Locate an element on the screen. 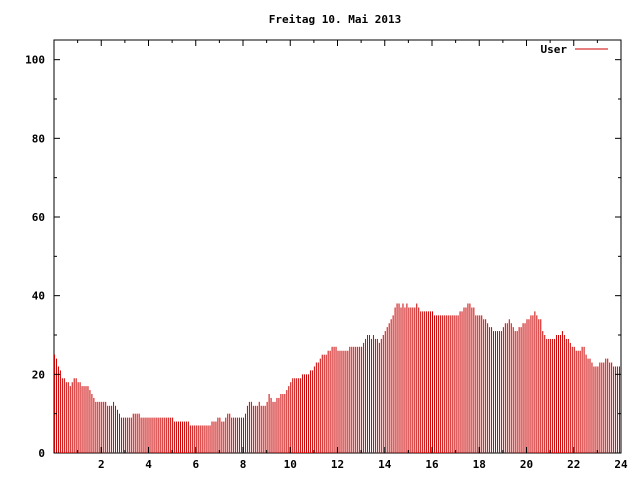 Image resolution: width=640 pixels, height=480 pixels. x-tick-label: 20 is located at coordinates (526, 464).